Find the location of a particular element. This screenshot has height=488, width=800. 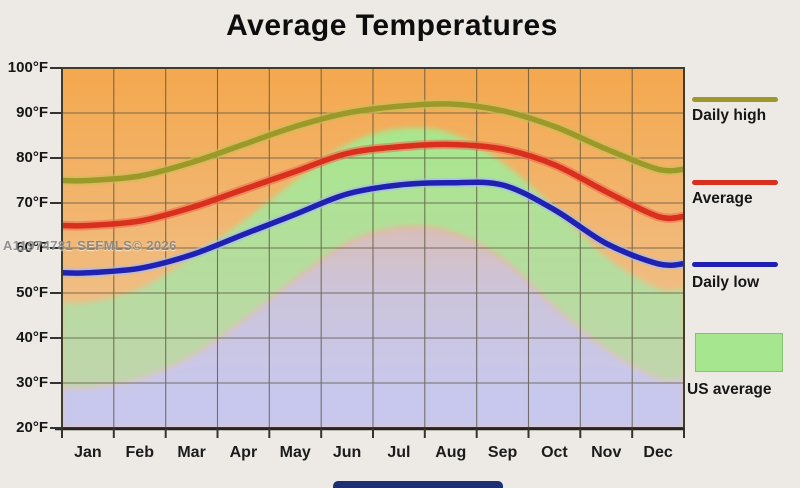

legend-swatch-average is located at coordinates (735, 182).